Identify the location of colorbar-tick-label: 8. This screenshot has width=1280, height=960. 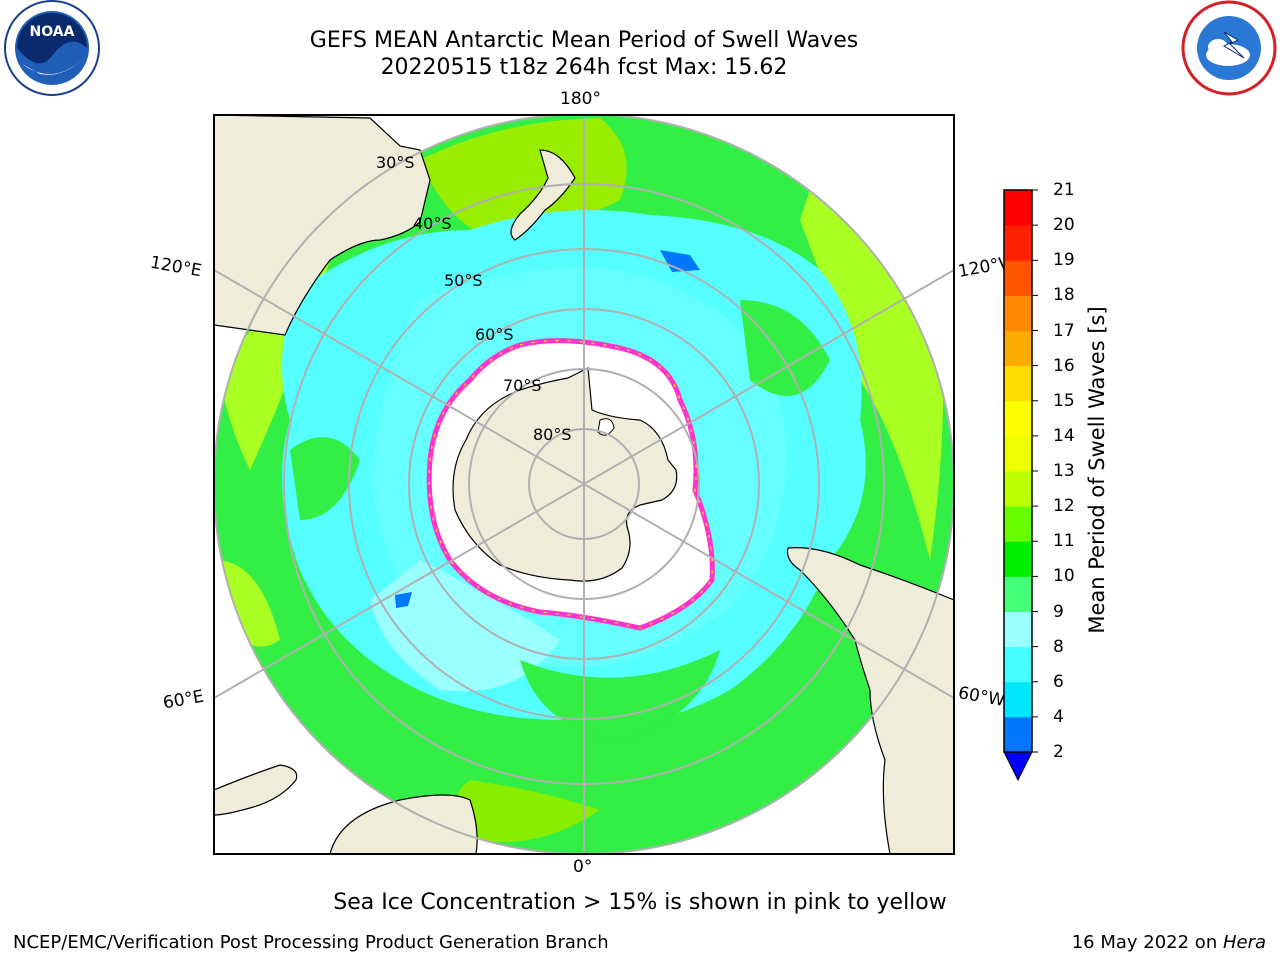
(1058, 646).